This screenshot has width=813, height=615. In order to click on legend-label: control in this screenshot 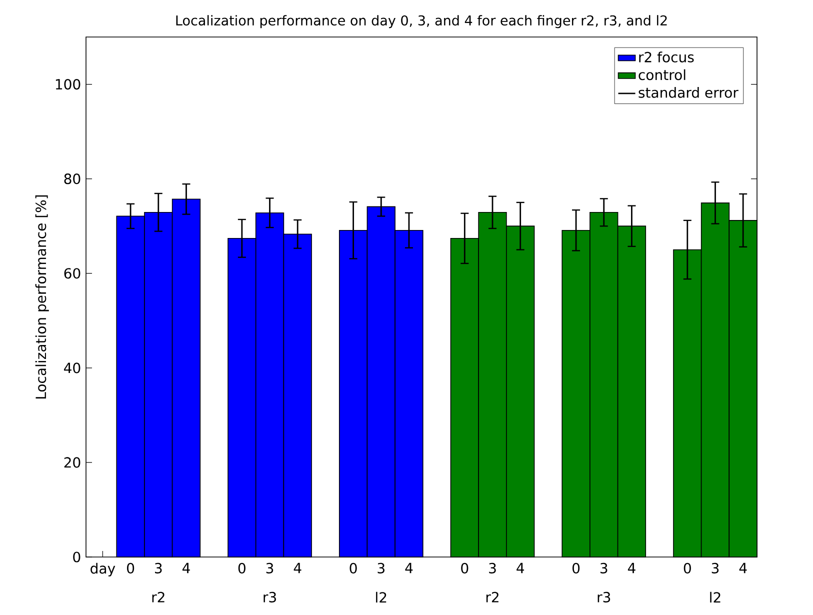, I will do `click(662, 74)`.